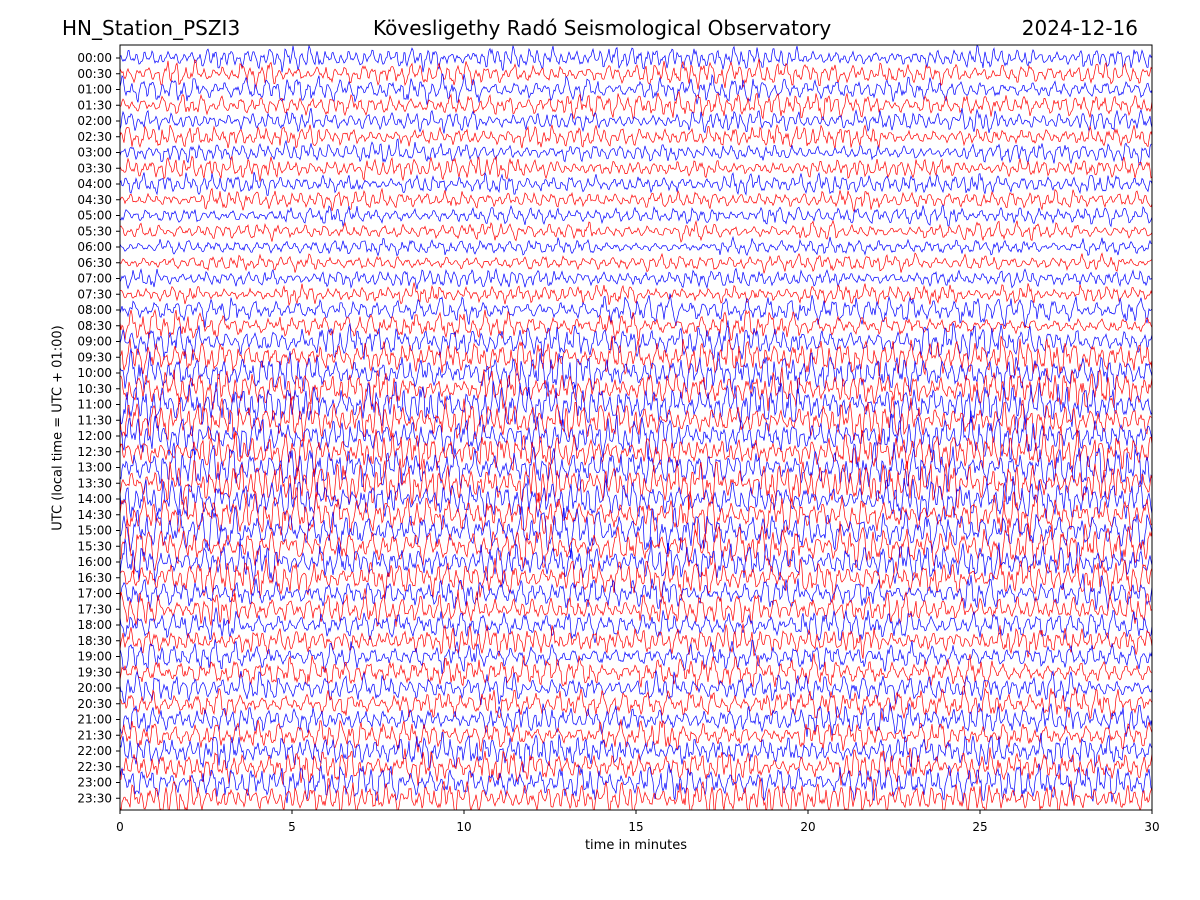 This screenshot has height=900, width=1200. I want to click on y-tick-label: 11:30, so click(94, 420).